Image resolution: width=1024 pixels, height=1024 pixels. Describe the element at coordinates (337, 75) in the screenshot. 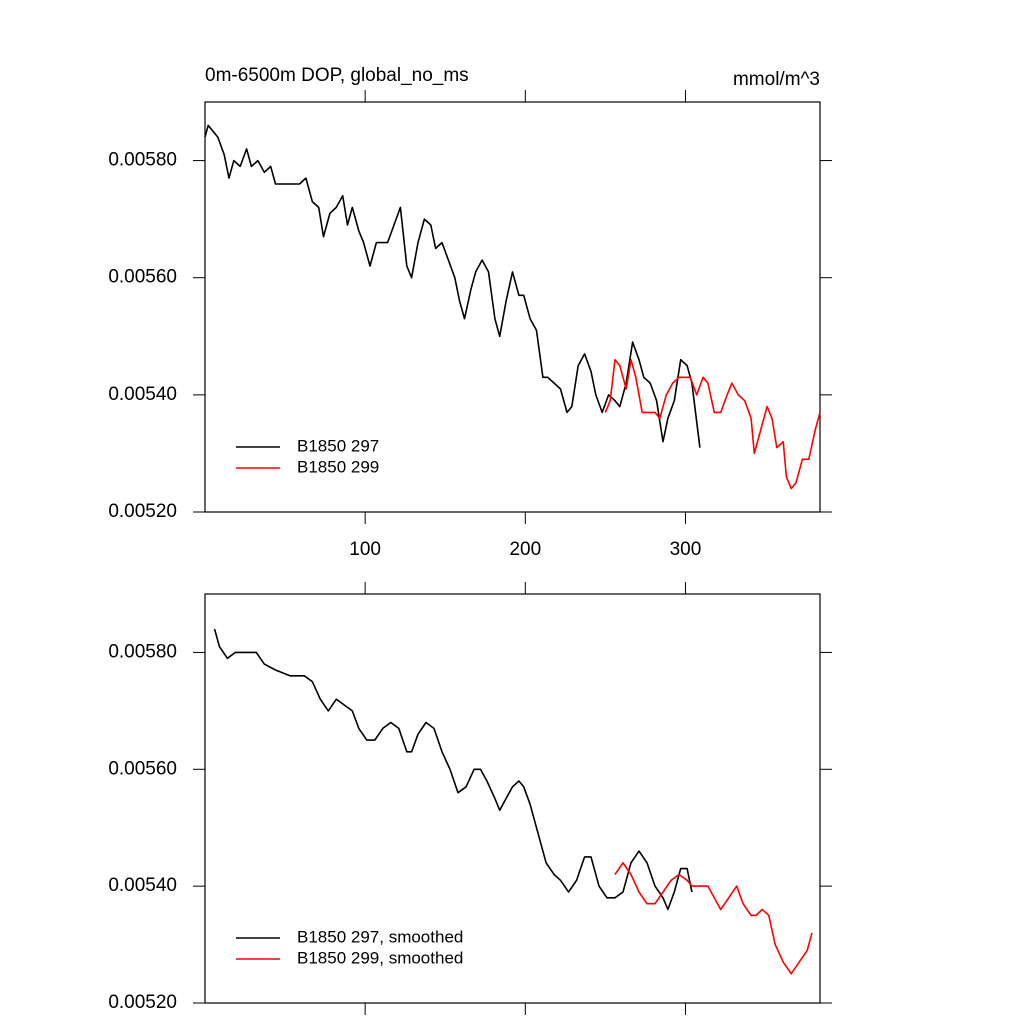

I see `chart-title: 0m-6500m DOP, global_no_ms` at that location.